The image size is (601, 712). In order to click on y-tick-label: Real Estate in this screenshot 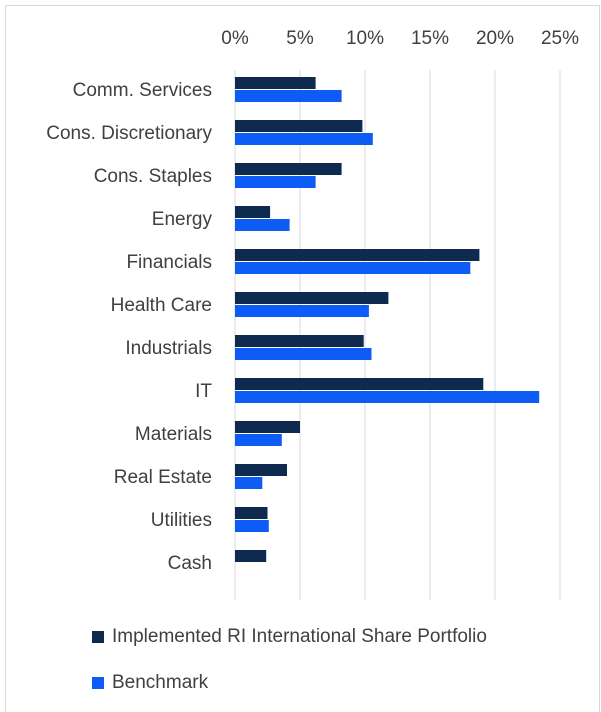, I will do `click(163, 477)`.